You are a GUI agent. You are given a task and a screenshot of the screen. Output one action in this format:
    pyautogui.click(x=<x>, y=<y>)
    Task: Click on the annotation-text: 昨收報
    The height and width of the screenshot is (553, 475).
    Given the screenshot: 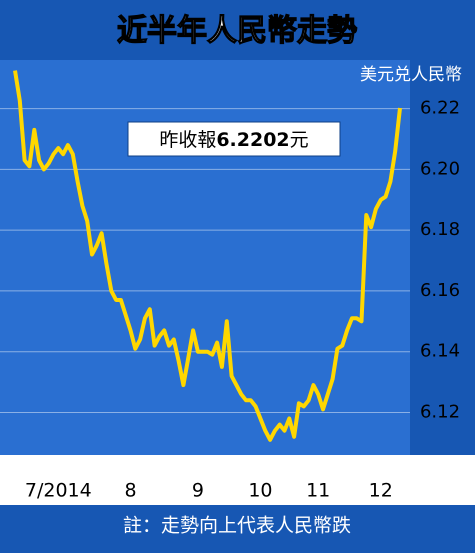 What is the action you would take?
    pyautogui.click(x=187, y=140)
    